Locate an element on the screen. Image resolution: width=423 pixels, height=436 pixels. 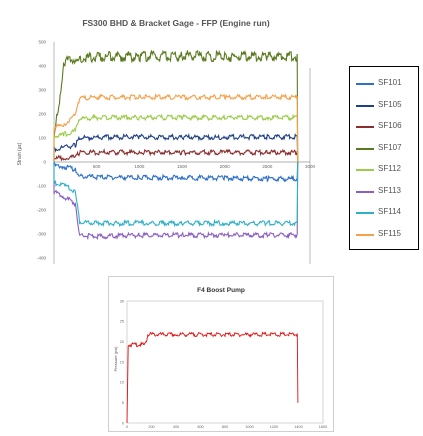
series-line-pressure is located at coordinates (212, 377).